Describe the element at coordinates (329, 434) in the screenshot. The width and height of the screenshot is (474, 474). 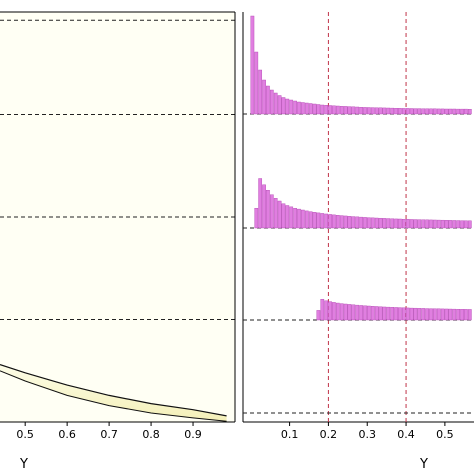
I see `right-x-tick-label: 0.2` at that location.